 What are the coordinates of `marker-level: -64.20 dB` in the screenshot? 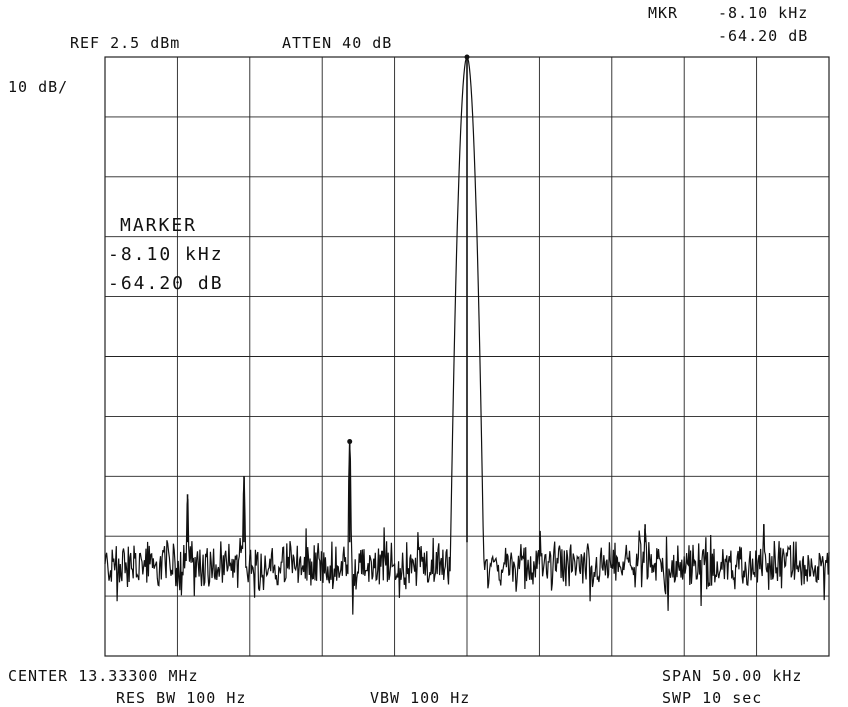 It's located at (763, 36).